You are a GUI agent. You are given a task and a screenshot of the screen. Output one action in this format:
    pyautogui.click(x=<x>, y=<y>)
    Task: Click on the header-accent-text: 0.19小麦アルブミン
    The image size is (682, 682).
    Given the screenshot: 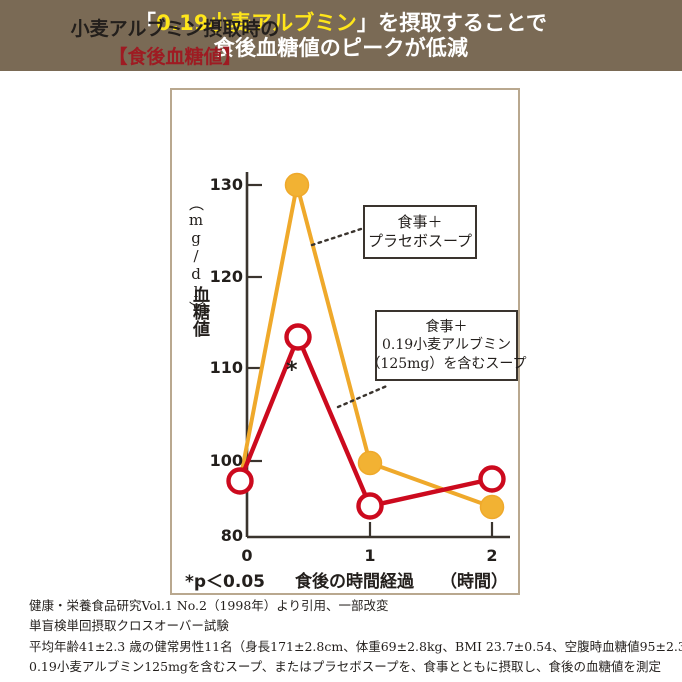 What is the action you would take?
    pyautogui.click(x=256, y=22)
    